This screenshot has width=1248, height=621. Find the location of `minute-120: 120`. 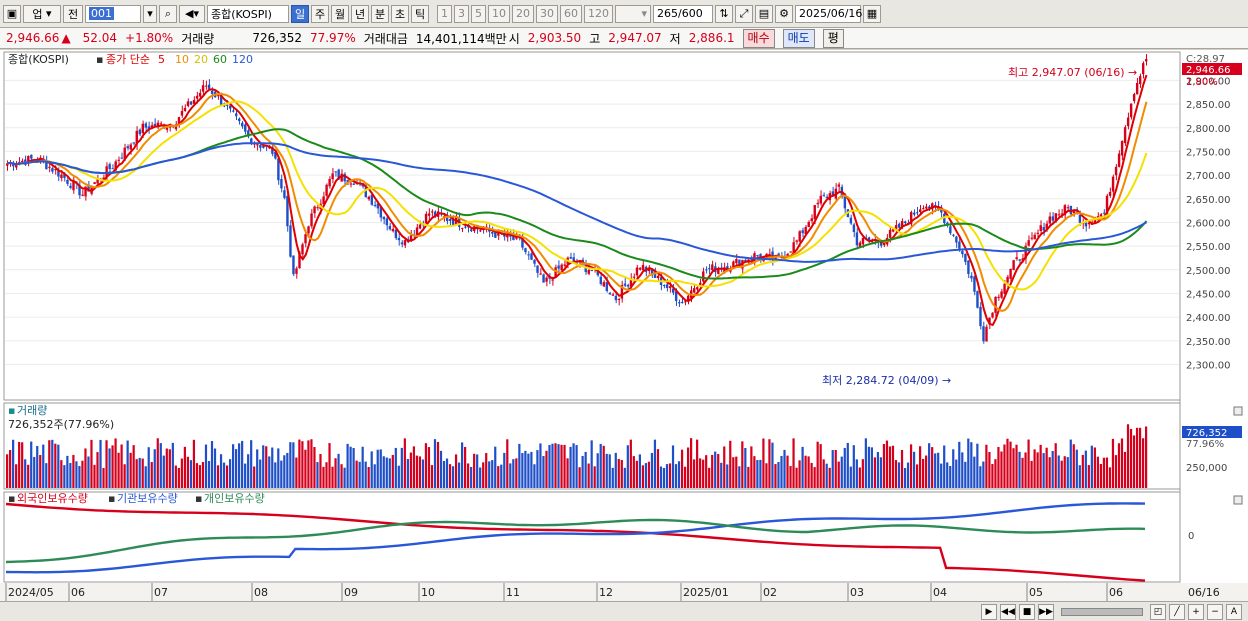

minute-120: 120 is located at coordinates (598, 13).